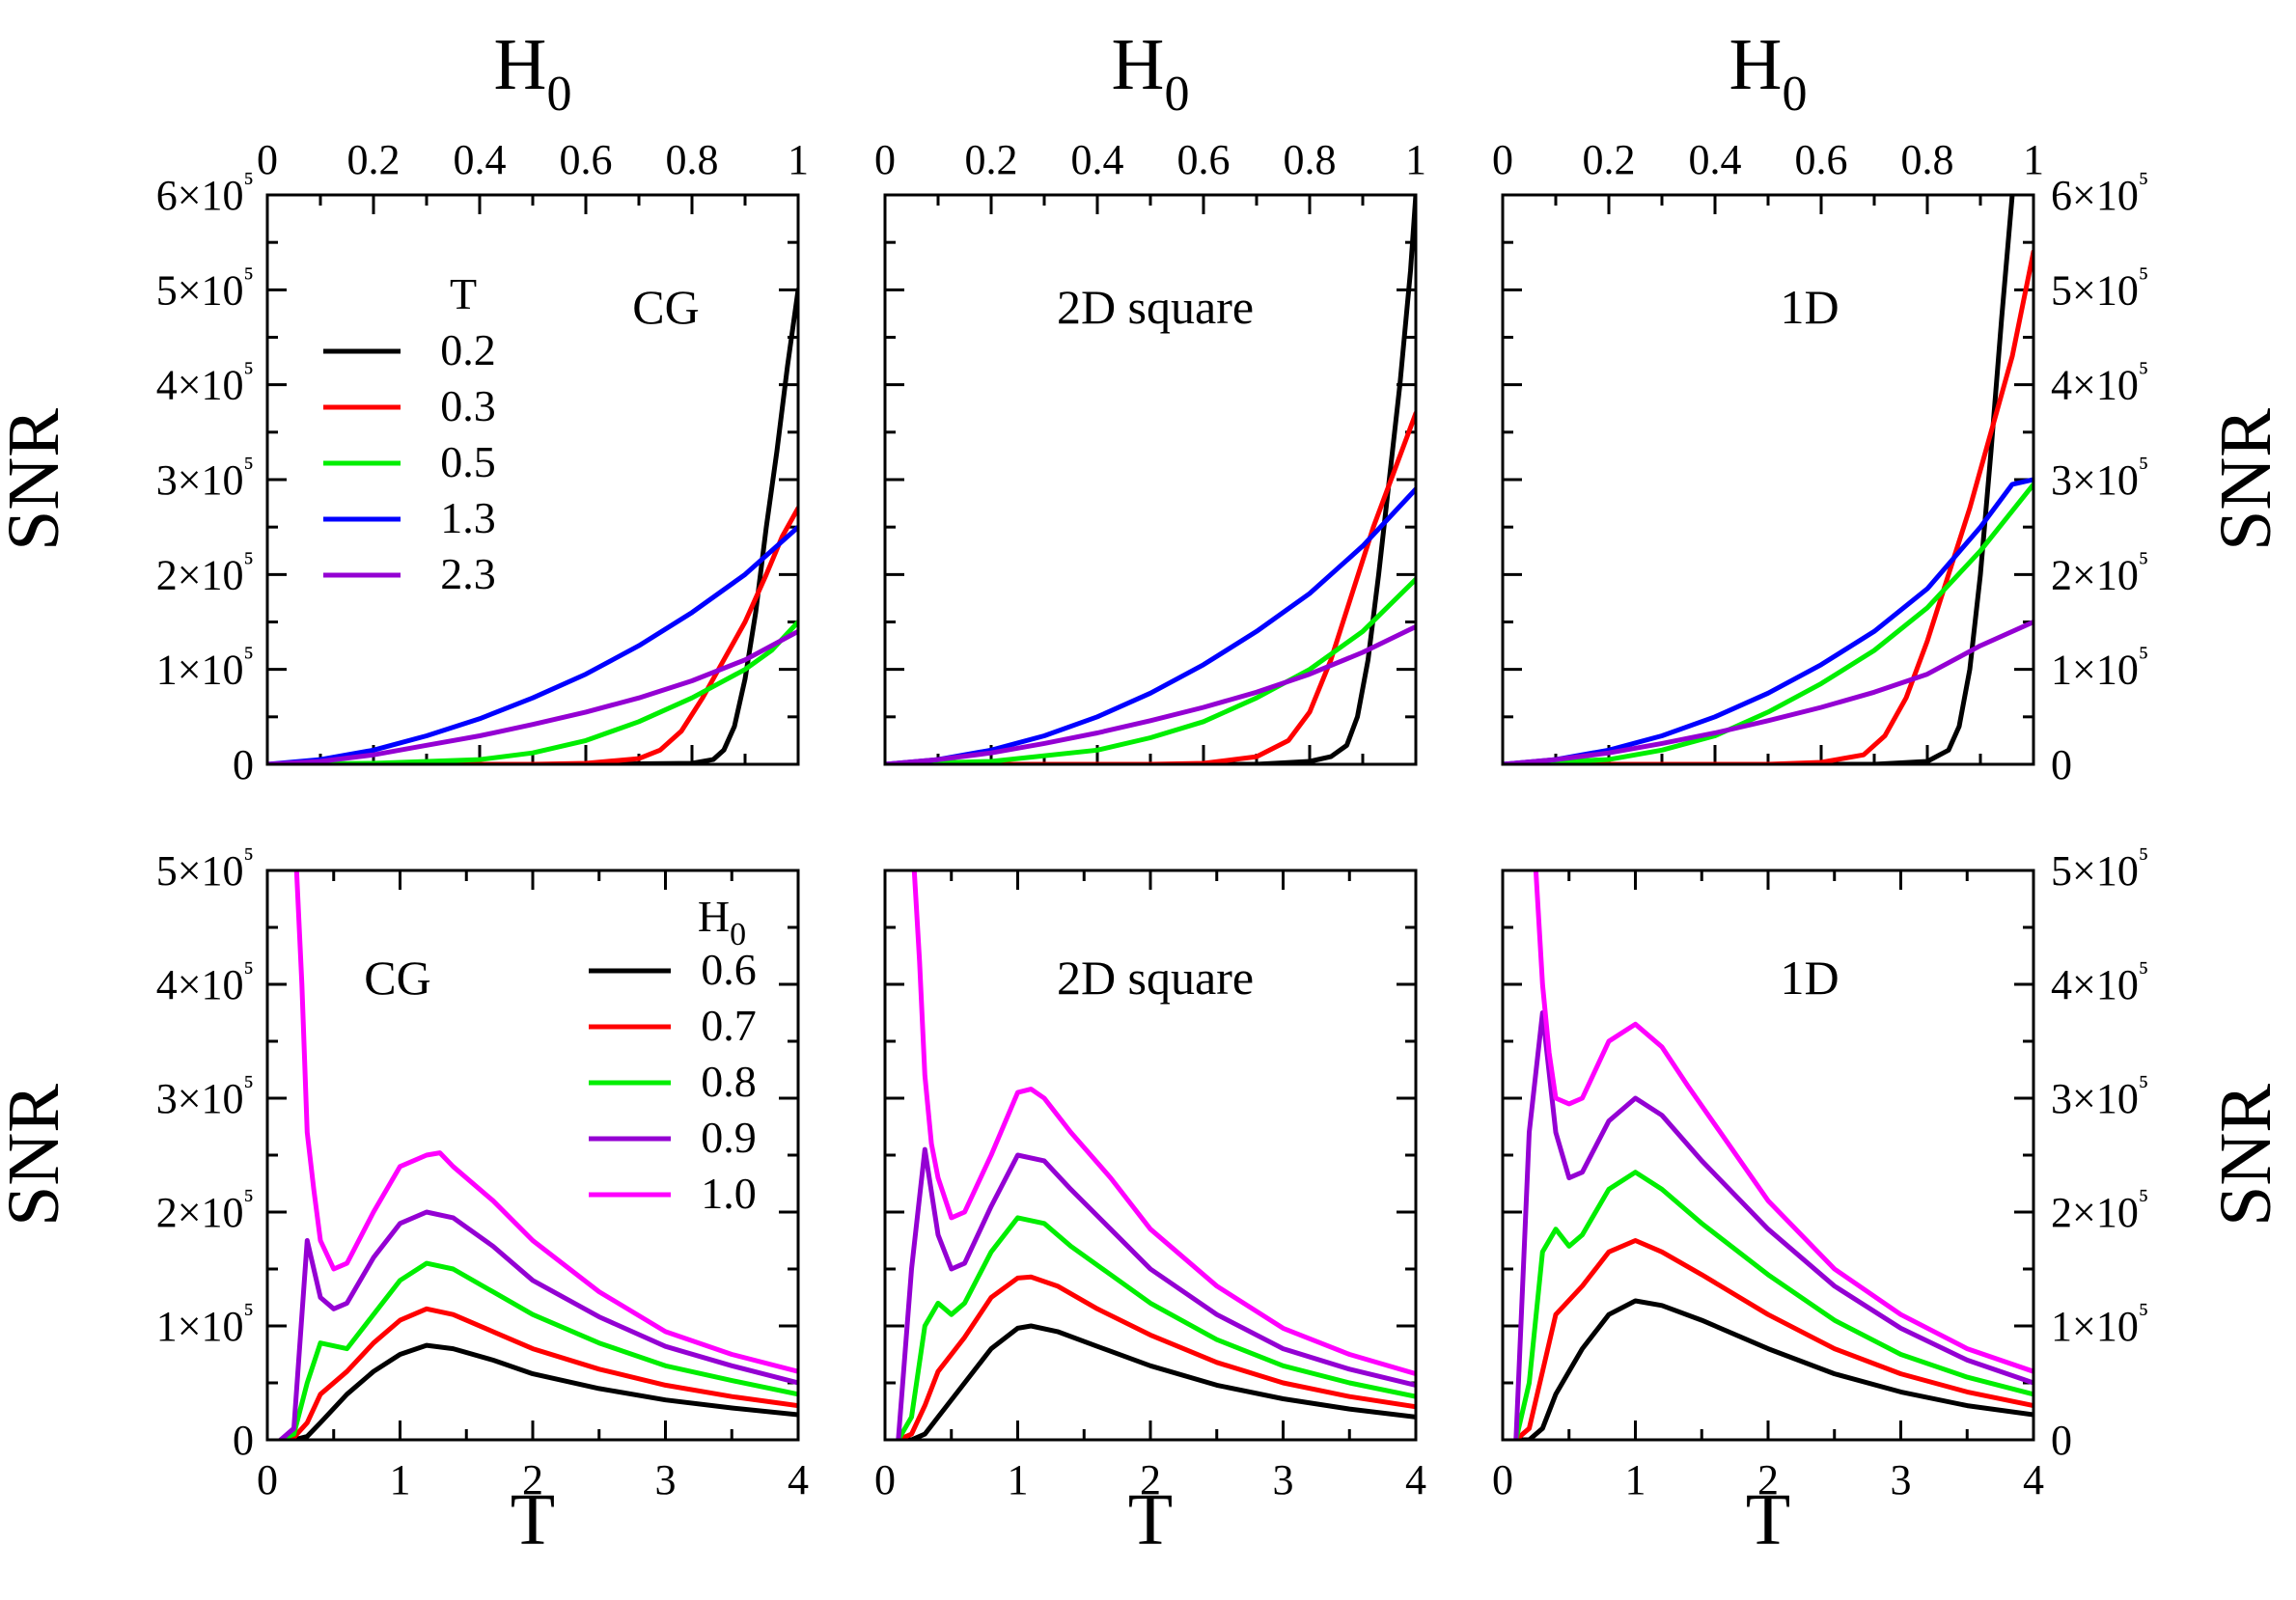 The image size is (2296, 1600). What do you see at coordinates (729, 969) in the screenshot?
I see `legend-entry: 0.6` at bounding box center [729, 969].